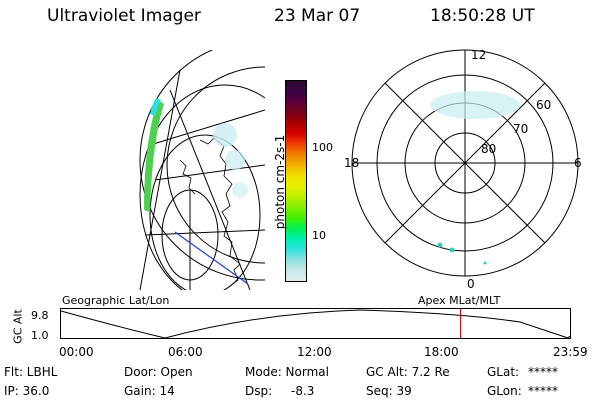 The height and width of the screenshot is (400, 600). I want to click on earth-limb-inner, so click(215, 165).